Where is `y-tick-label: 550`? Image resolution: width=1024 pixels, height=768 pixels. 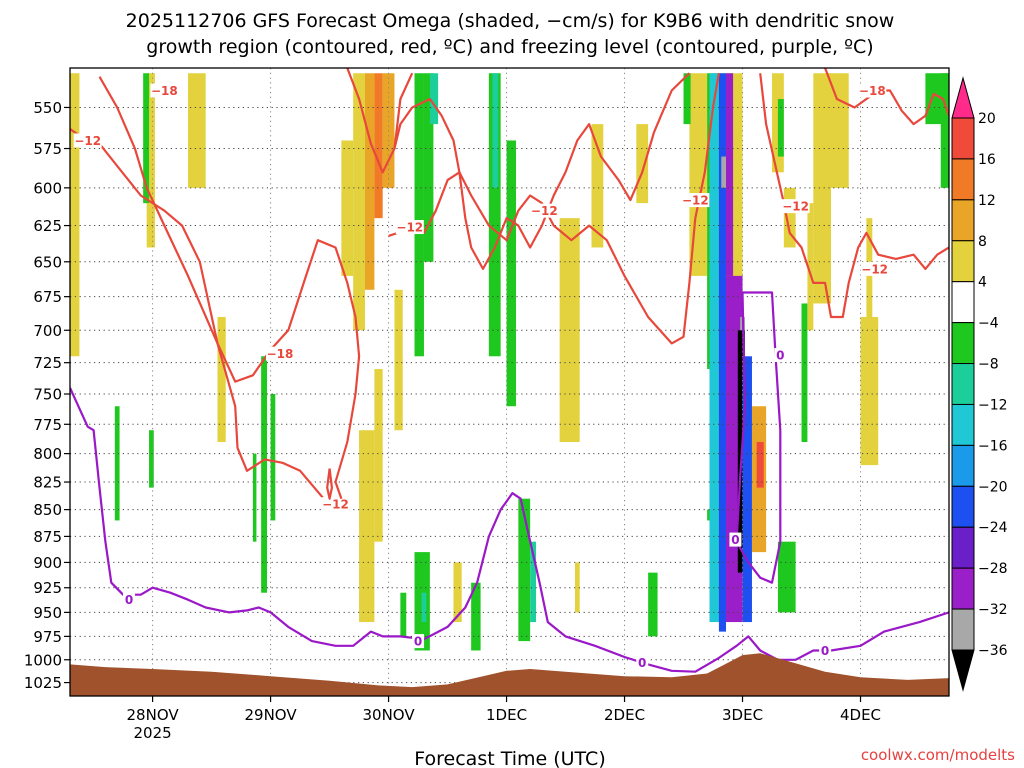 y-tick-label: 550 is located at coordinates (47, 108).